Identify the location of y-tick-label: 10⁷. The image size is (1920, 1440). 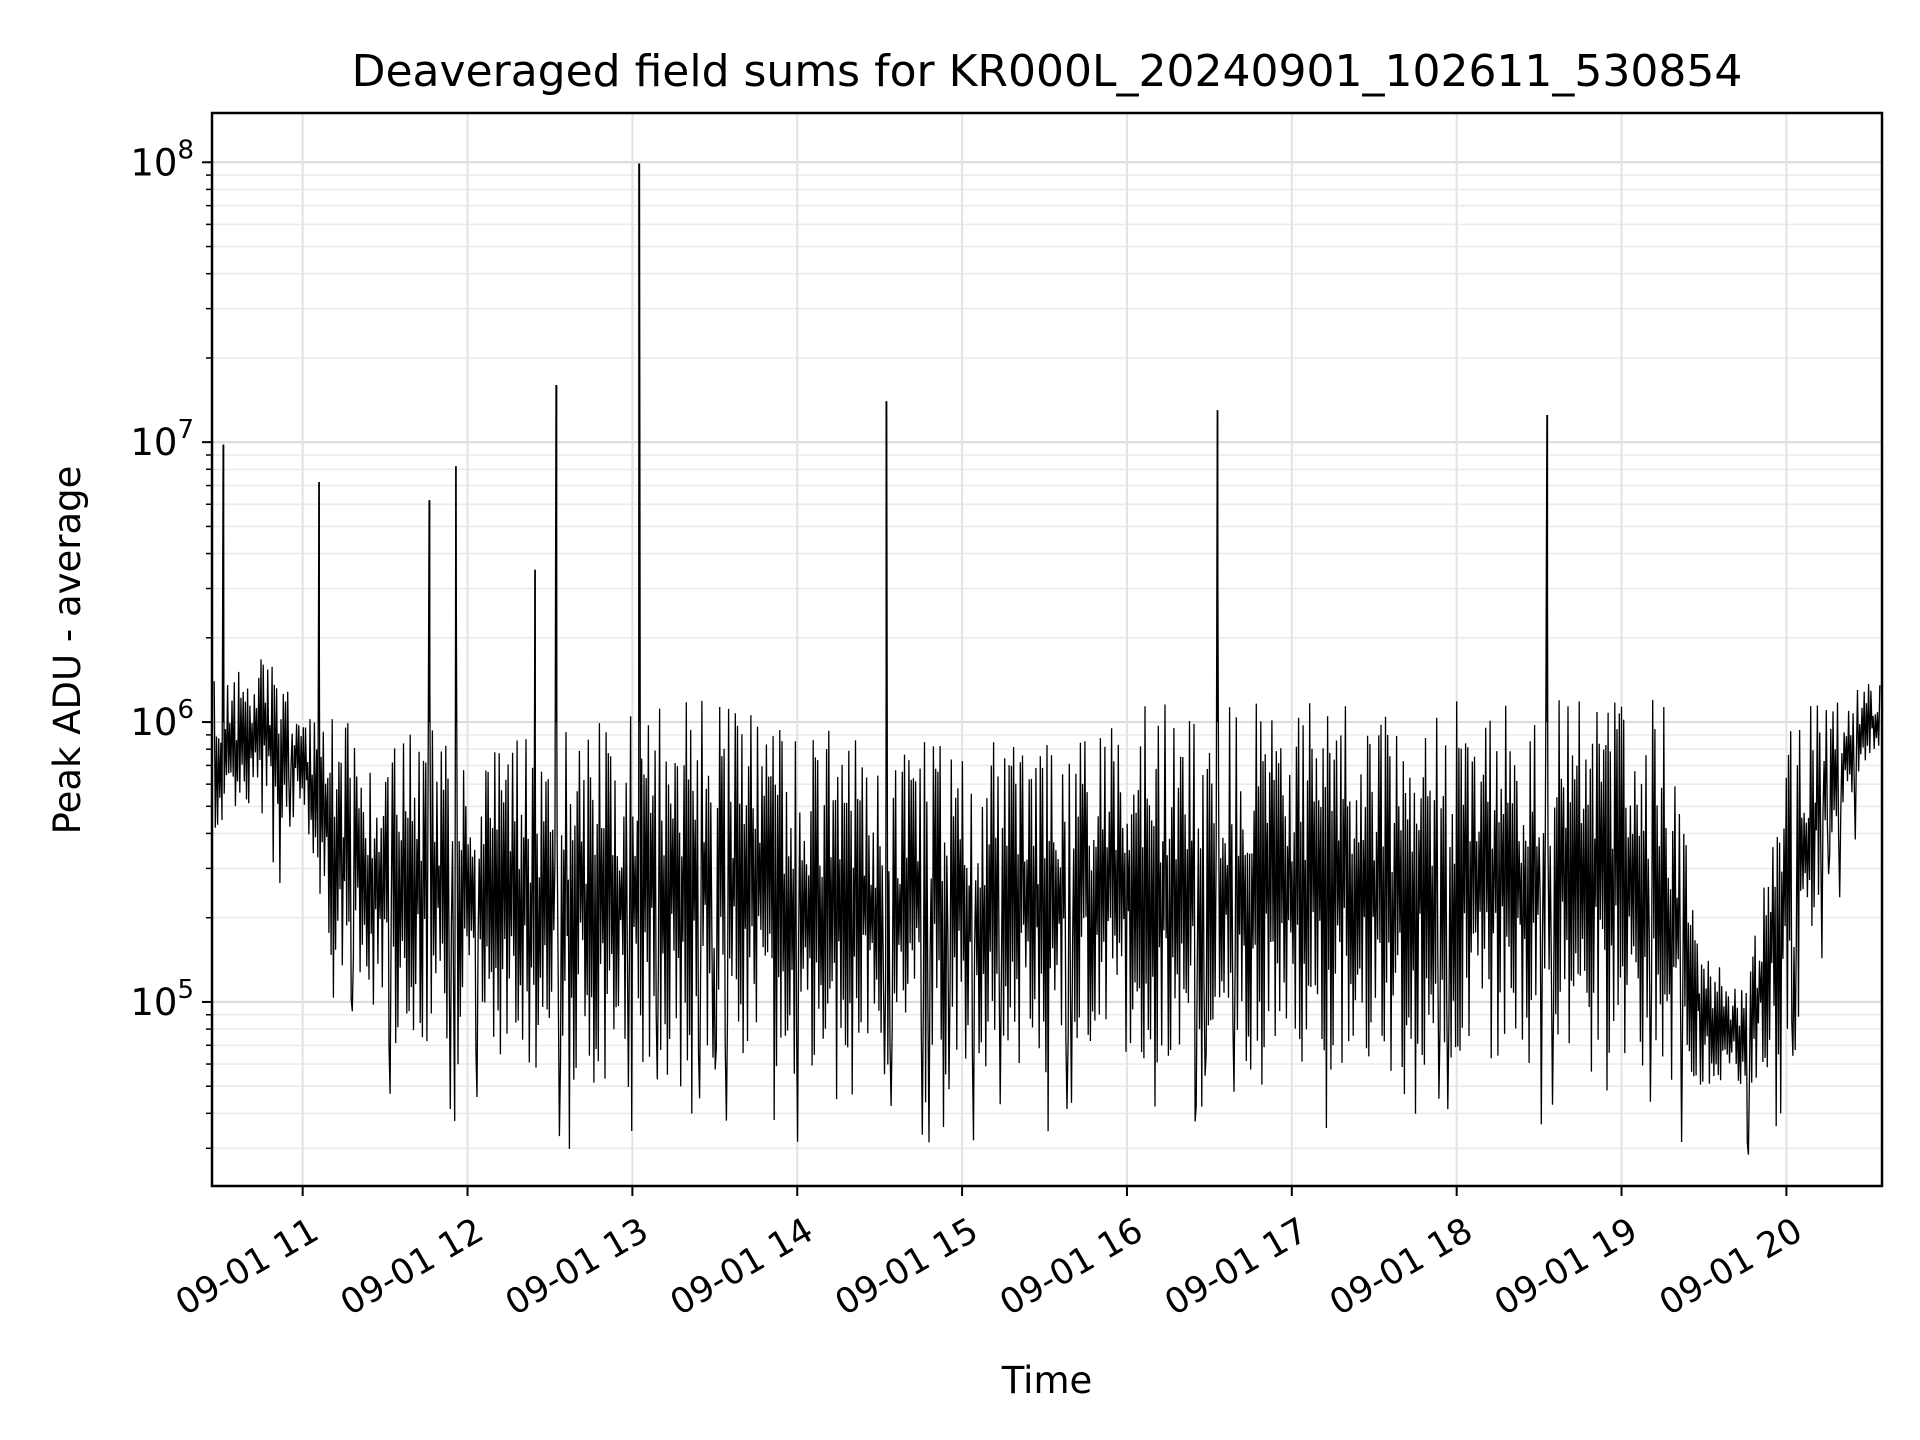
(162, 439).